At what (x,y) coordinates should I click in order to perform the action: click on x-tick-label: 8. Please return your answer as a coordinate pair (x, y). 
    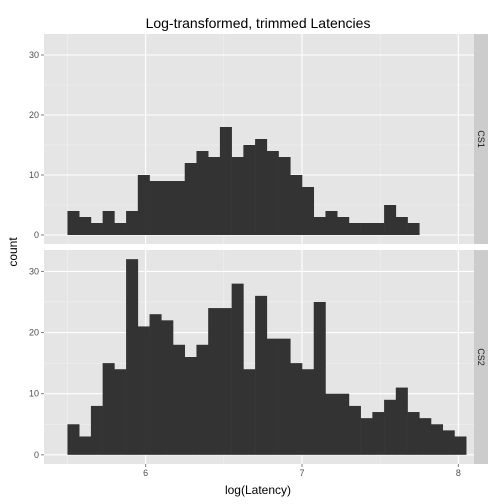
    Looking at the image, I should click on (458, 473).